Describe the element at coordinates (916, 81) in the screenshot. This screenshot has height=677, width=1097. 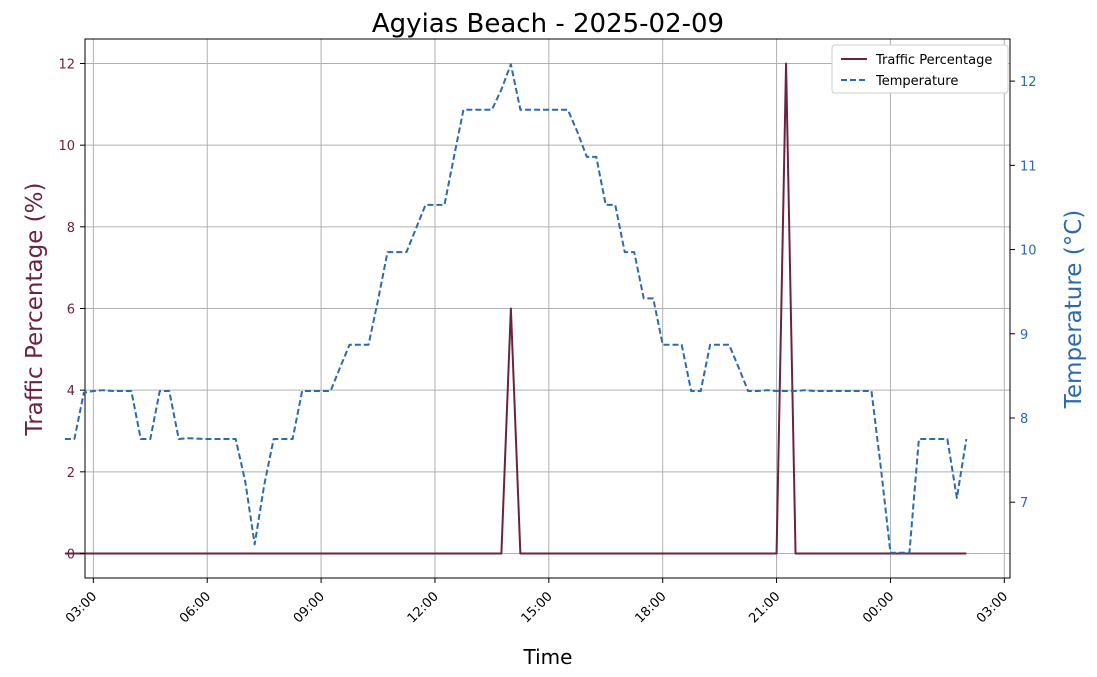
I see `legend-label-temperature: Temperature` at that location.